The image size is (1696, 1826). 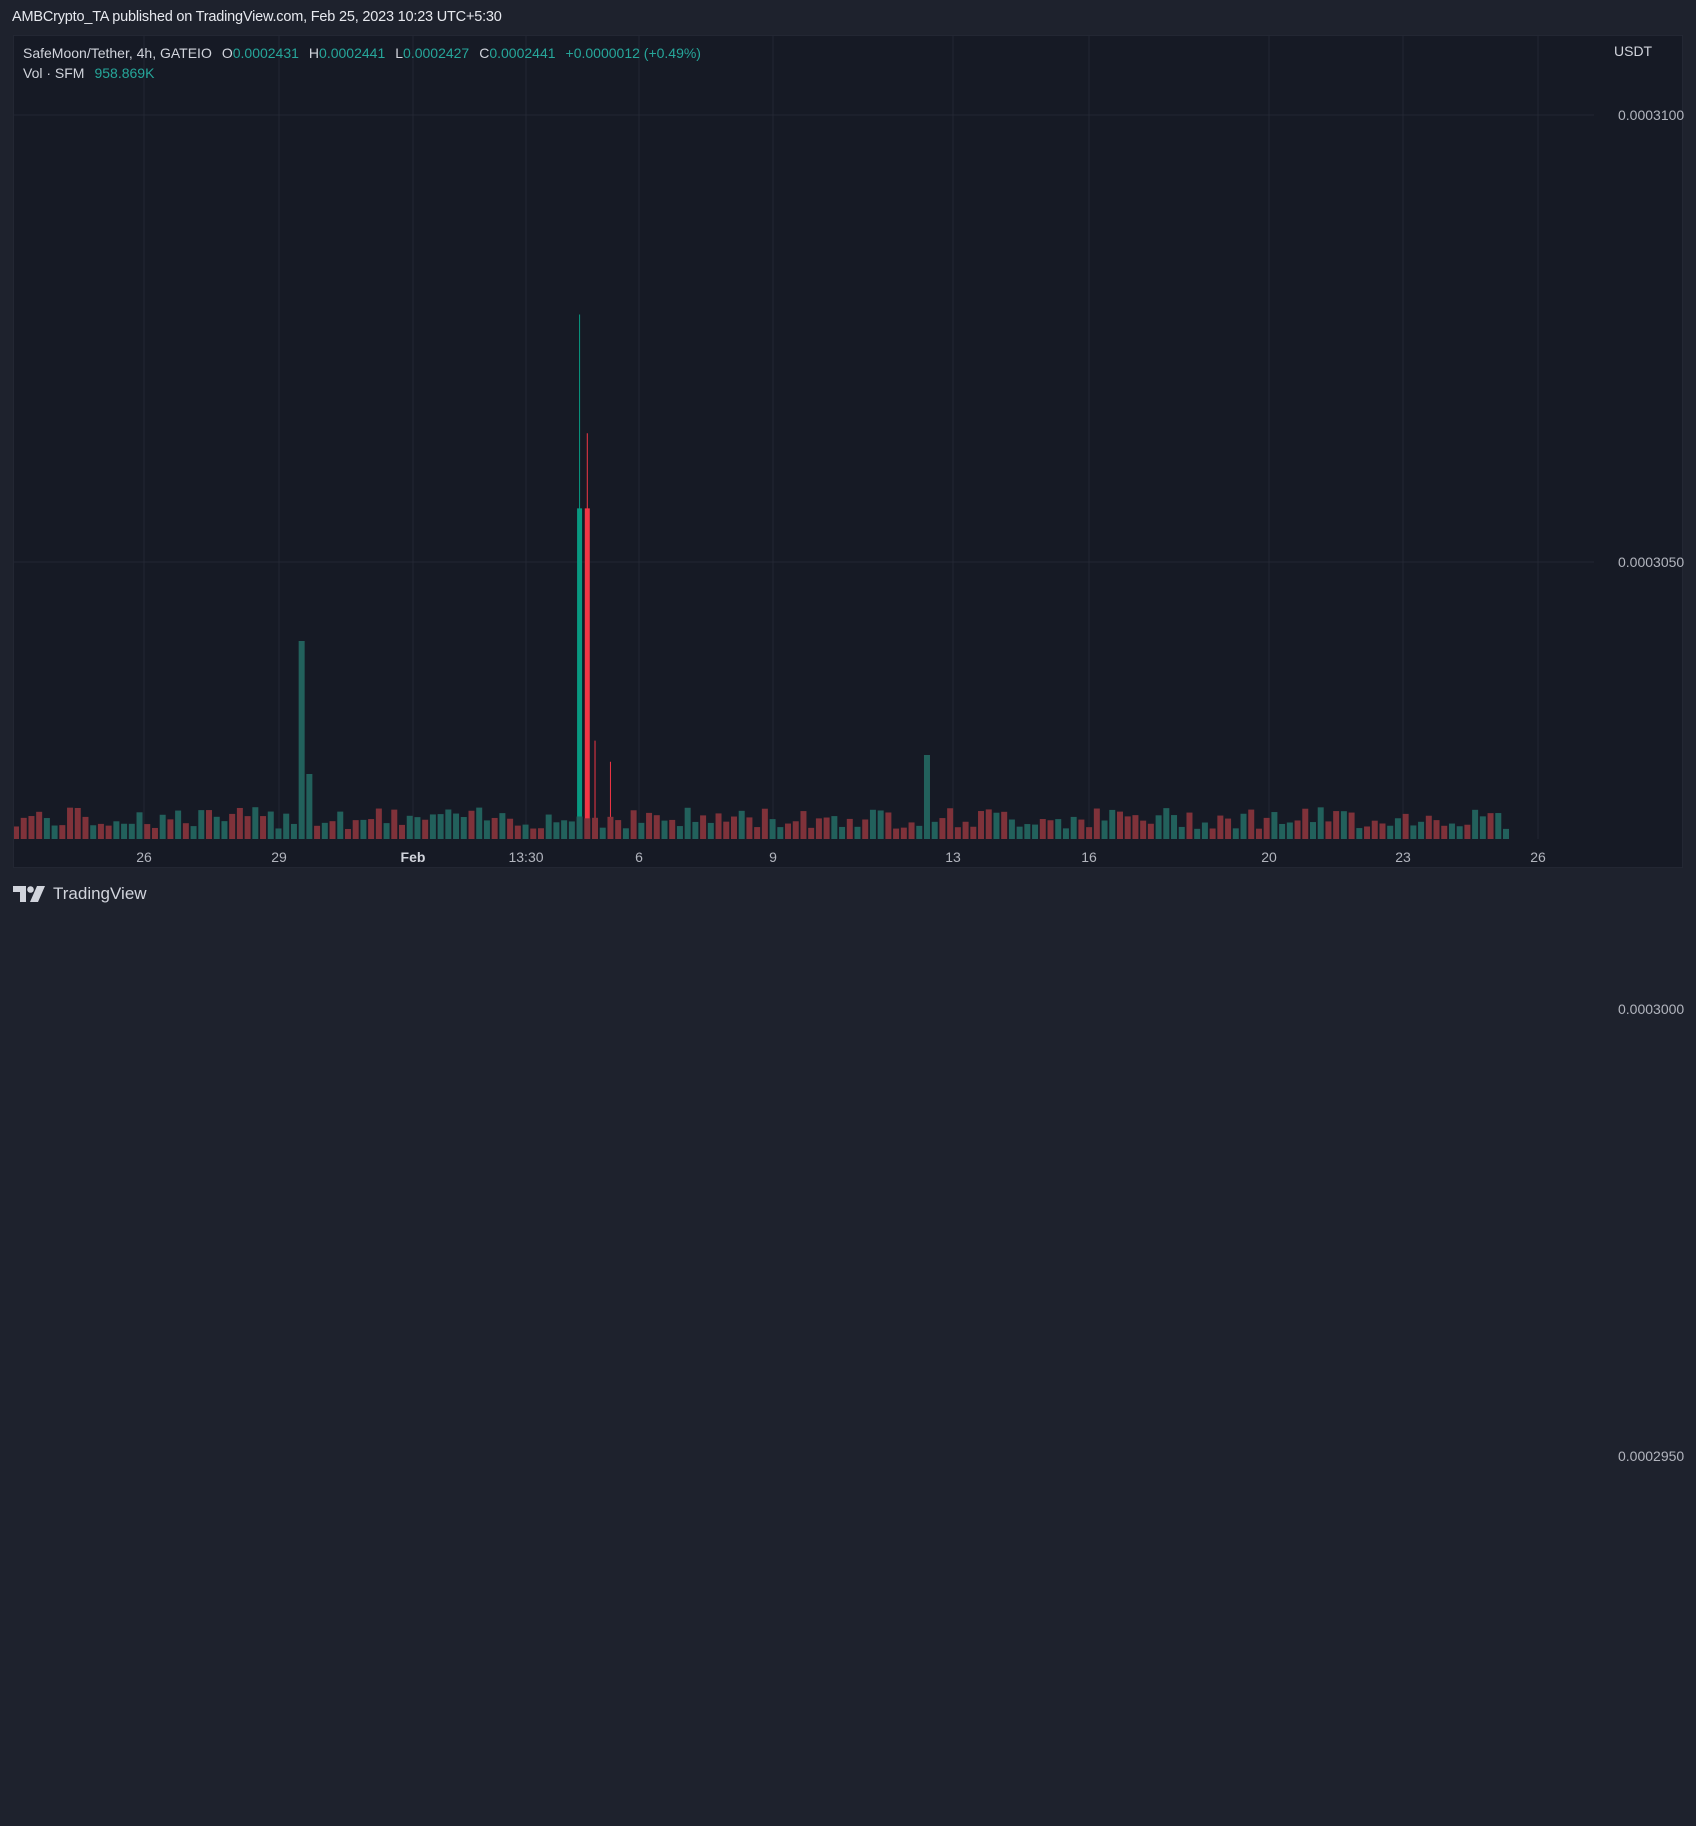 I want to click on currency-label: USDT, so click(x=1633, y=51).